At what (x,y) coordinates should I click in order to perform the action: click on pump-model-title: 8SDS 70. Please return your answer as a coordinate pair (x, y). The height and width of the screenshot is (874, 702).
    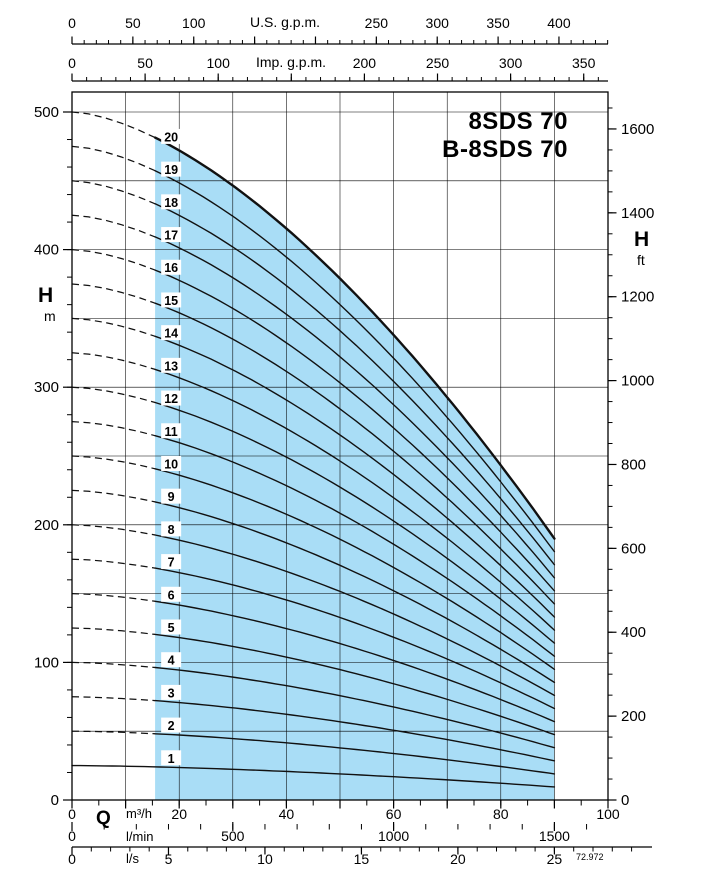
    Looking at the image, I should click on (518, 121).